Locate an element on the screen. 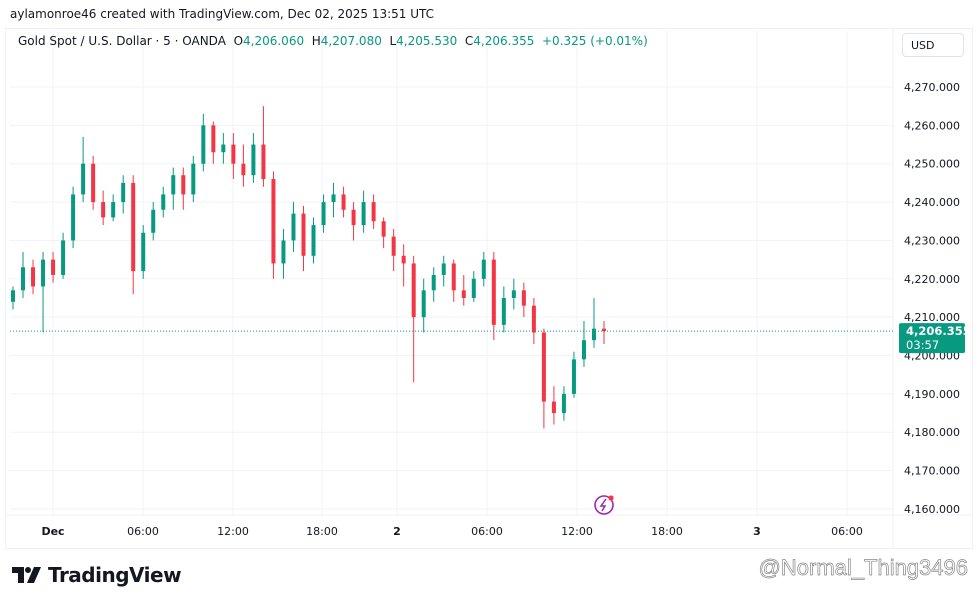  high-value: 4,207.080 is located at coordinates (351, 41).